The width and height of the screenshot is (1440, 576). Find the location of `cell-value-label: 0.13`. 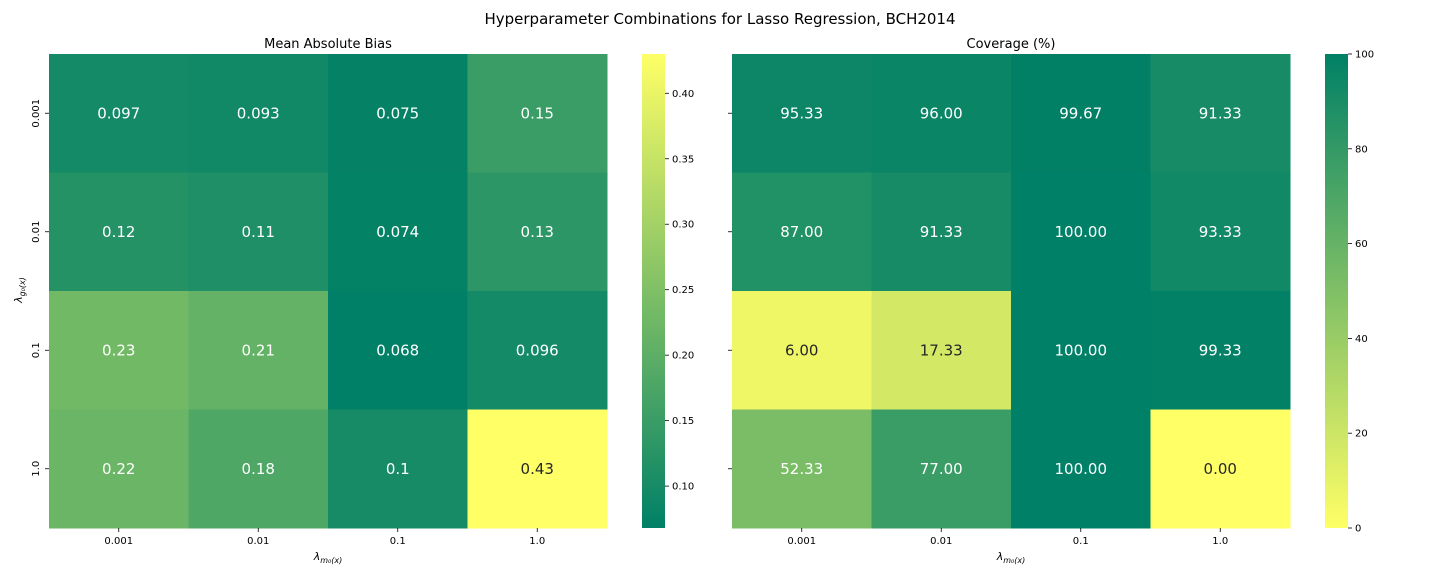

cell-value-label: 0.13 is located at coordinates (537, 232).